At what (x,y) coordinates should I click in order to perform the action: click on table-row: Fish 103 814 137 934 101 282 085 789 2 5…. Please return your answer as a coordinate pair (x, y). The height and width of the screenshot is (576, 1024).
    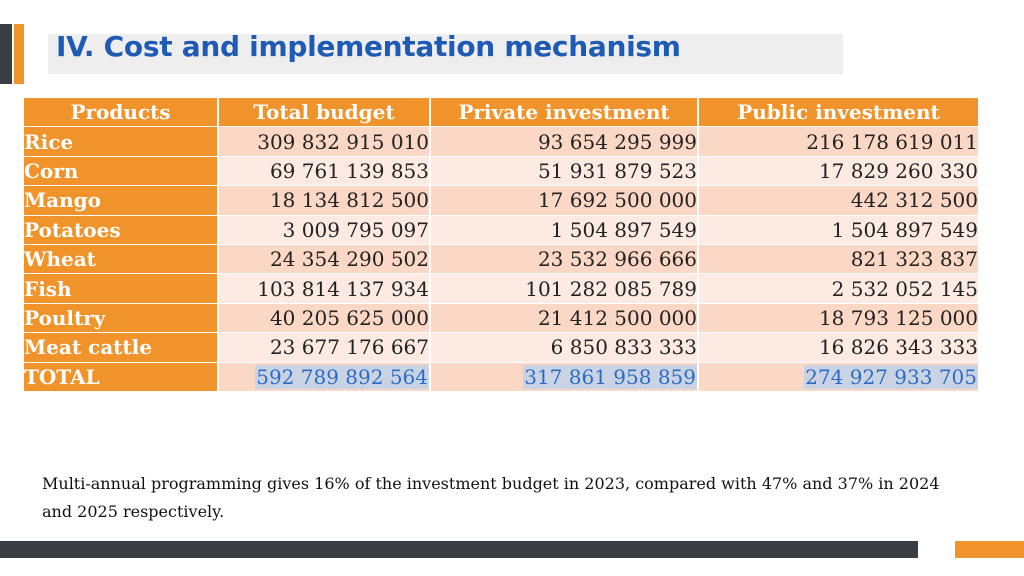
    Looking at the image, I should click on (501, 288).